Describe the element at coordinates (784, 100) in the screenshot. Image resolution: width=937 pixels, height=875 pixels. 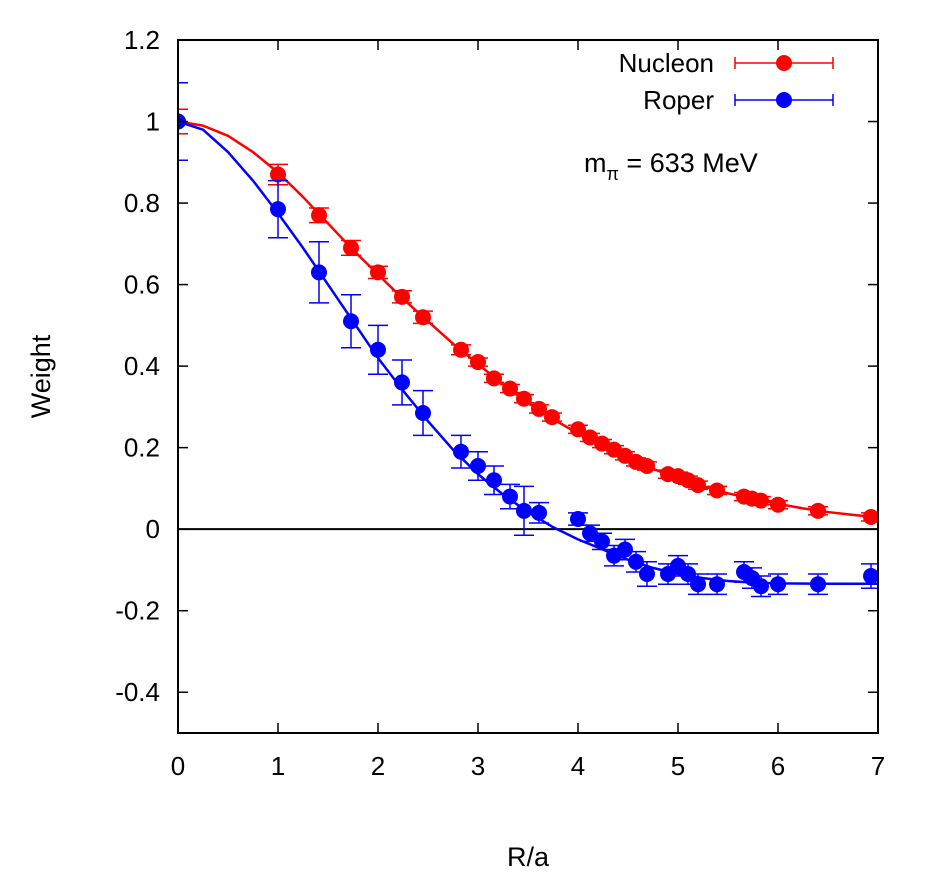
I see `legend-marker-roper` at that location.